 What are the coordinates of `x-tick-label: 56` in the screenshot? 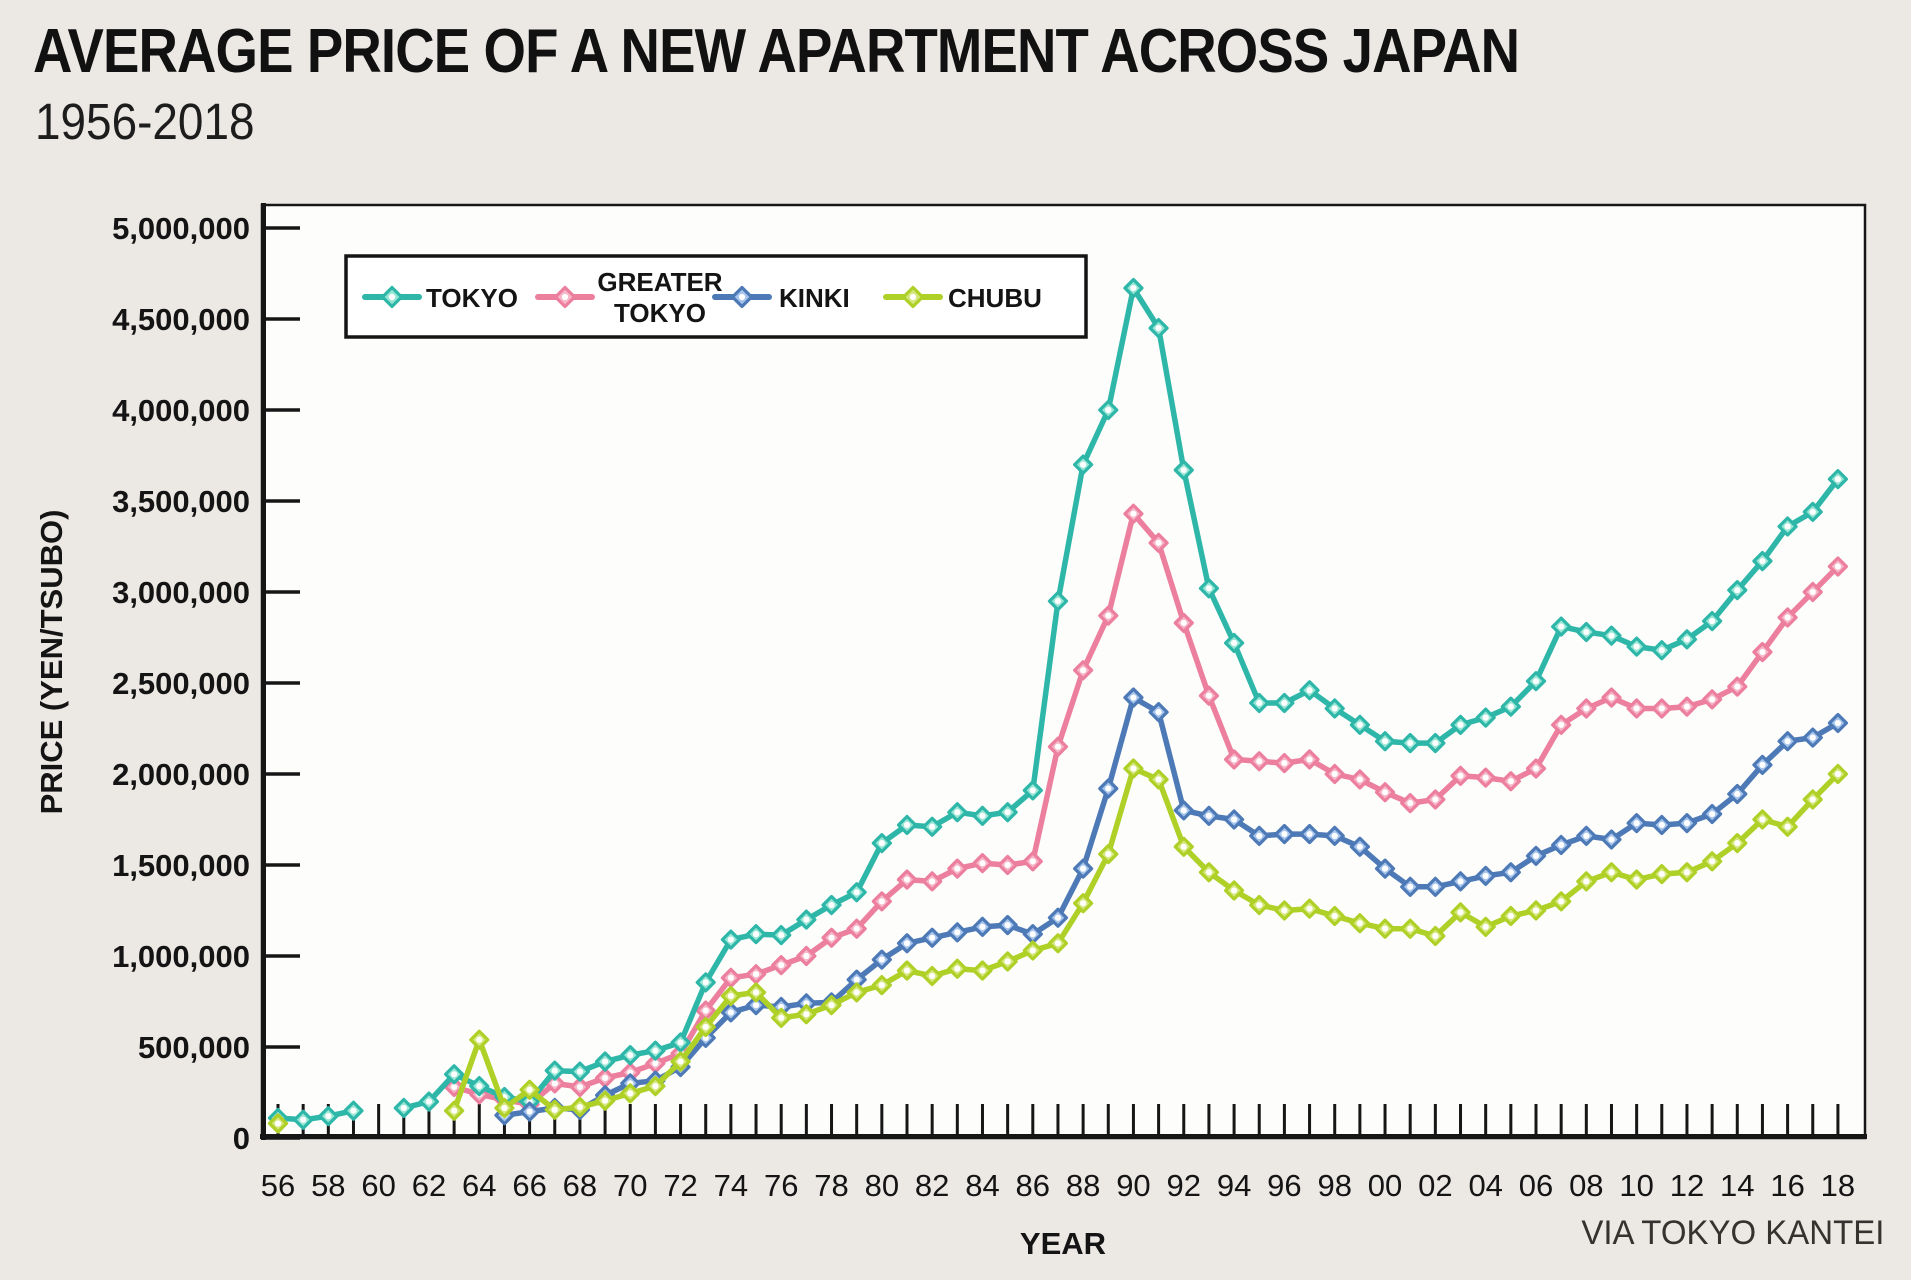 It's located at (278, 1185).